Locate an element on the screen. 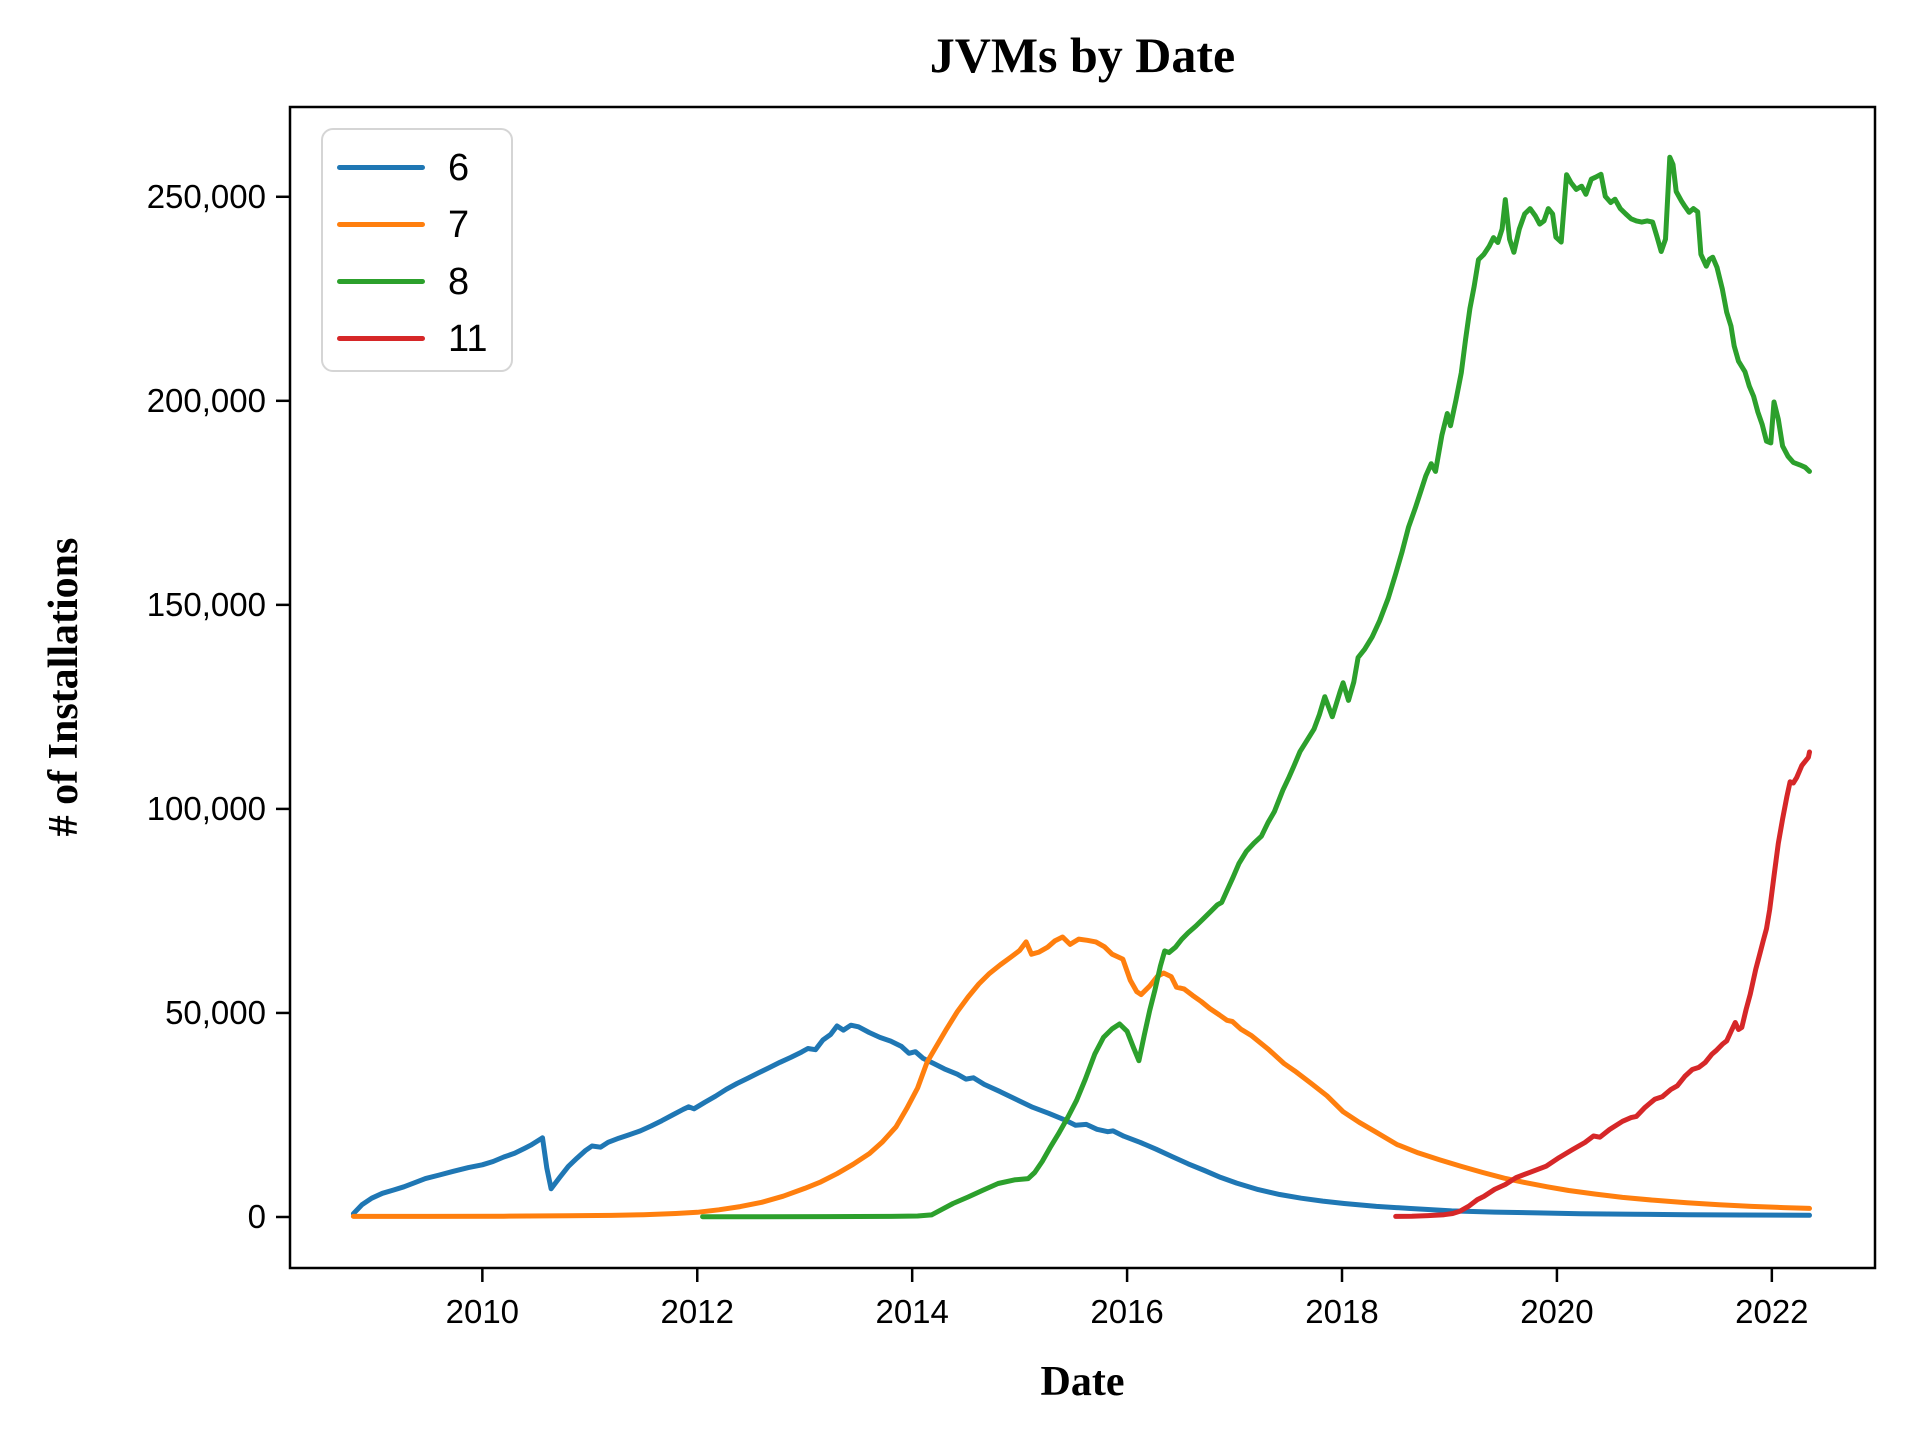 This screenshot has height=1440, width=1920. y-tick-label: 100,000 is located at coordinates (206, 808).